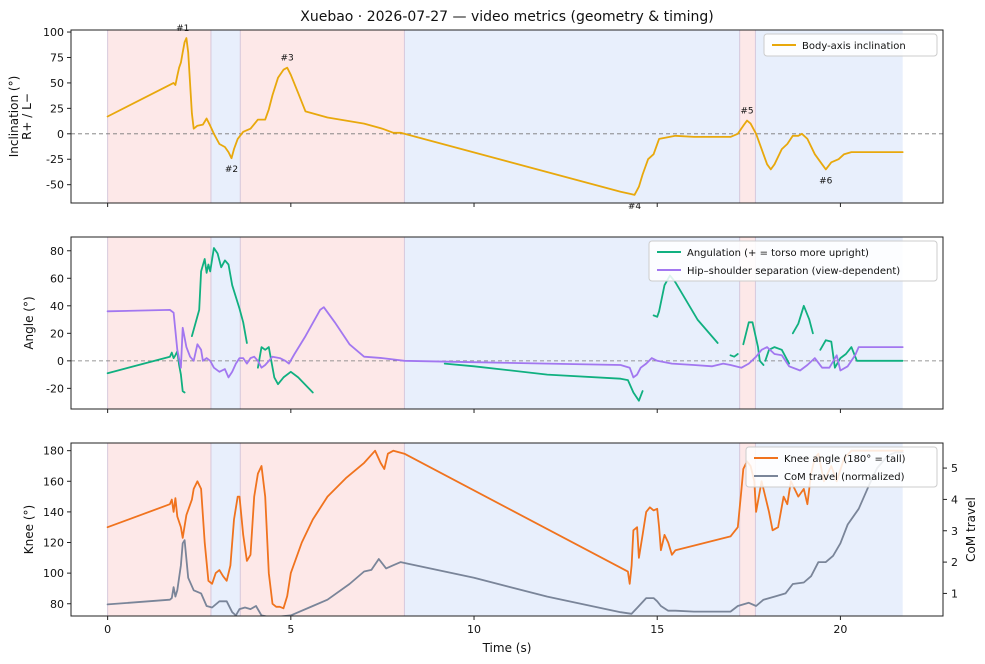  Describe the element at coordinates (954, 562) in the screenshot. I see `right-y-tick-label: 2` at that location.